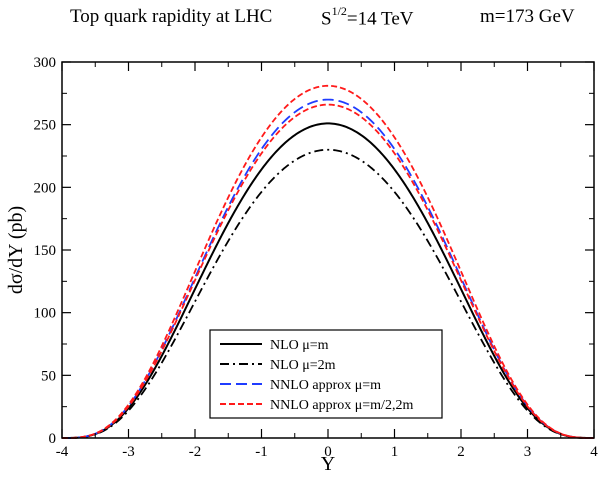 This screenshot has height=477, width=599. I want to click on legend-label: NLO μ=2m, so click(303, 365).